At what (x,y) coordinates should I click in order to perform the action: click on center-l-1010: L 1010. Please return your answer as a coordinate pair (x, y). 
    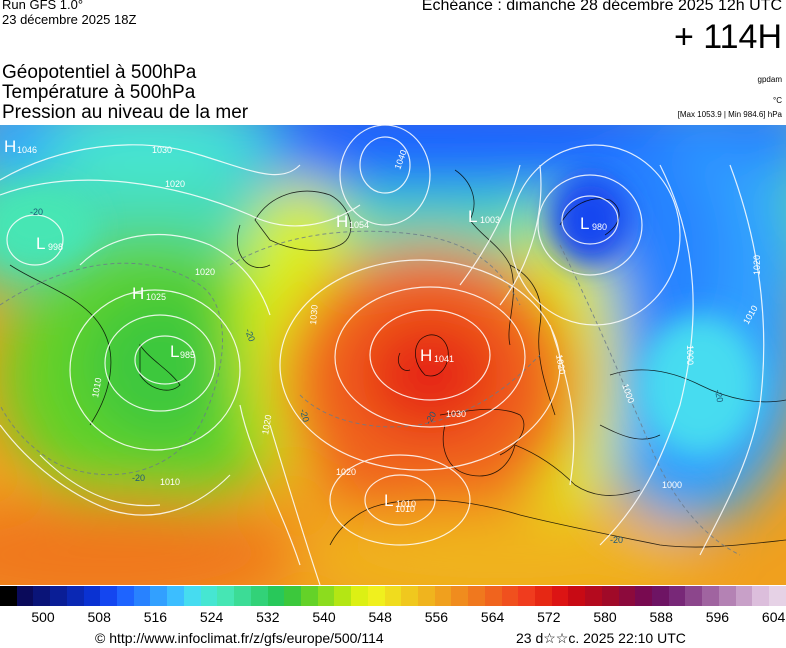
    Looking at the image, I should click on (400, 500).